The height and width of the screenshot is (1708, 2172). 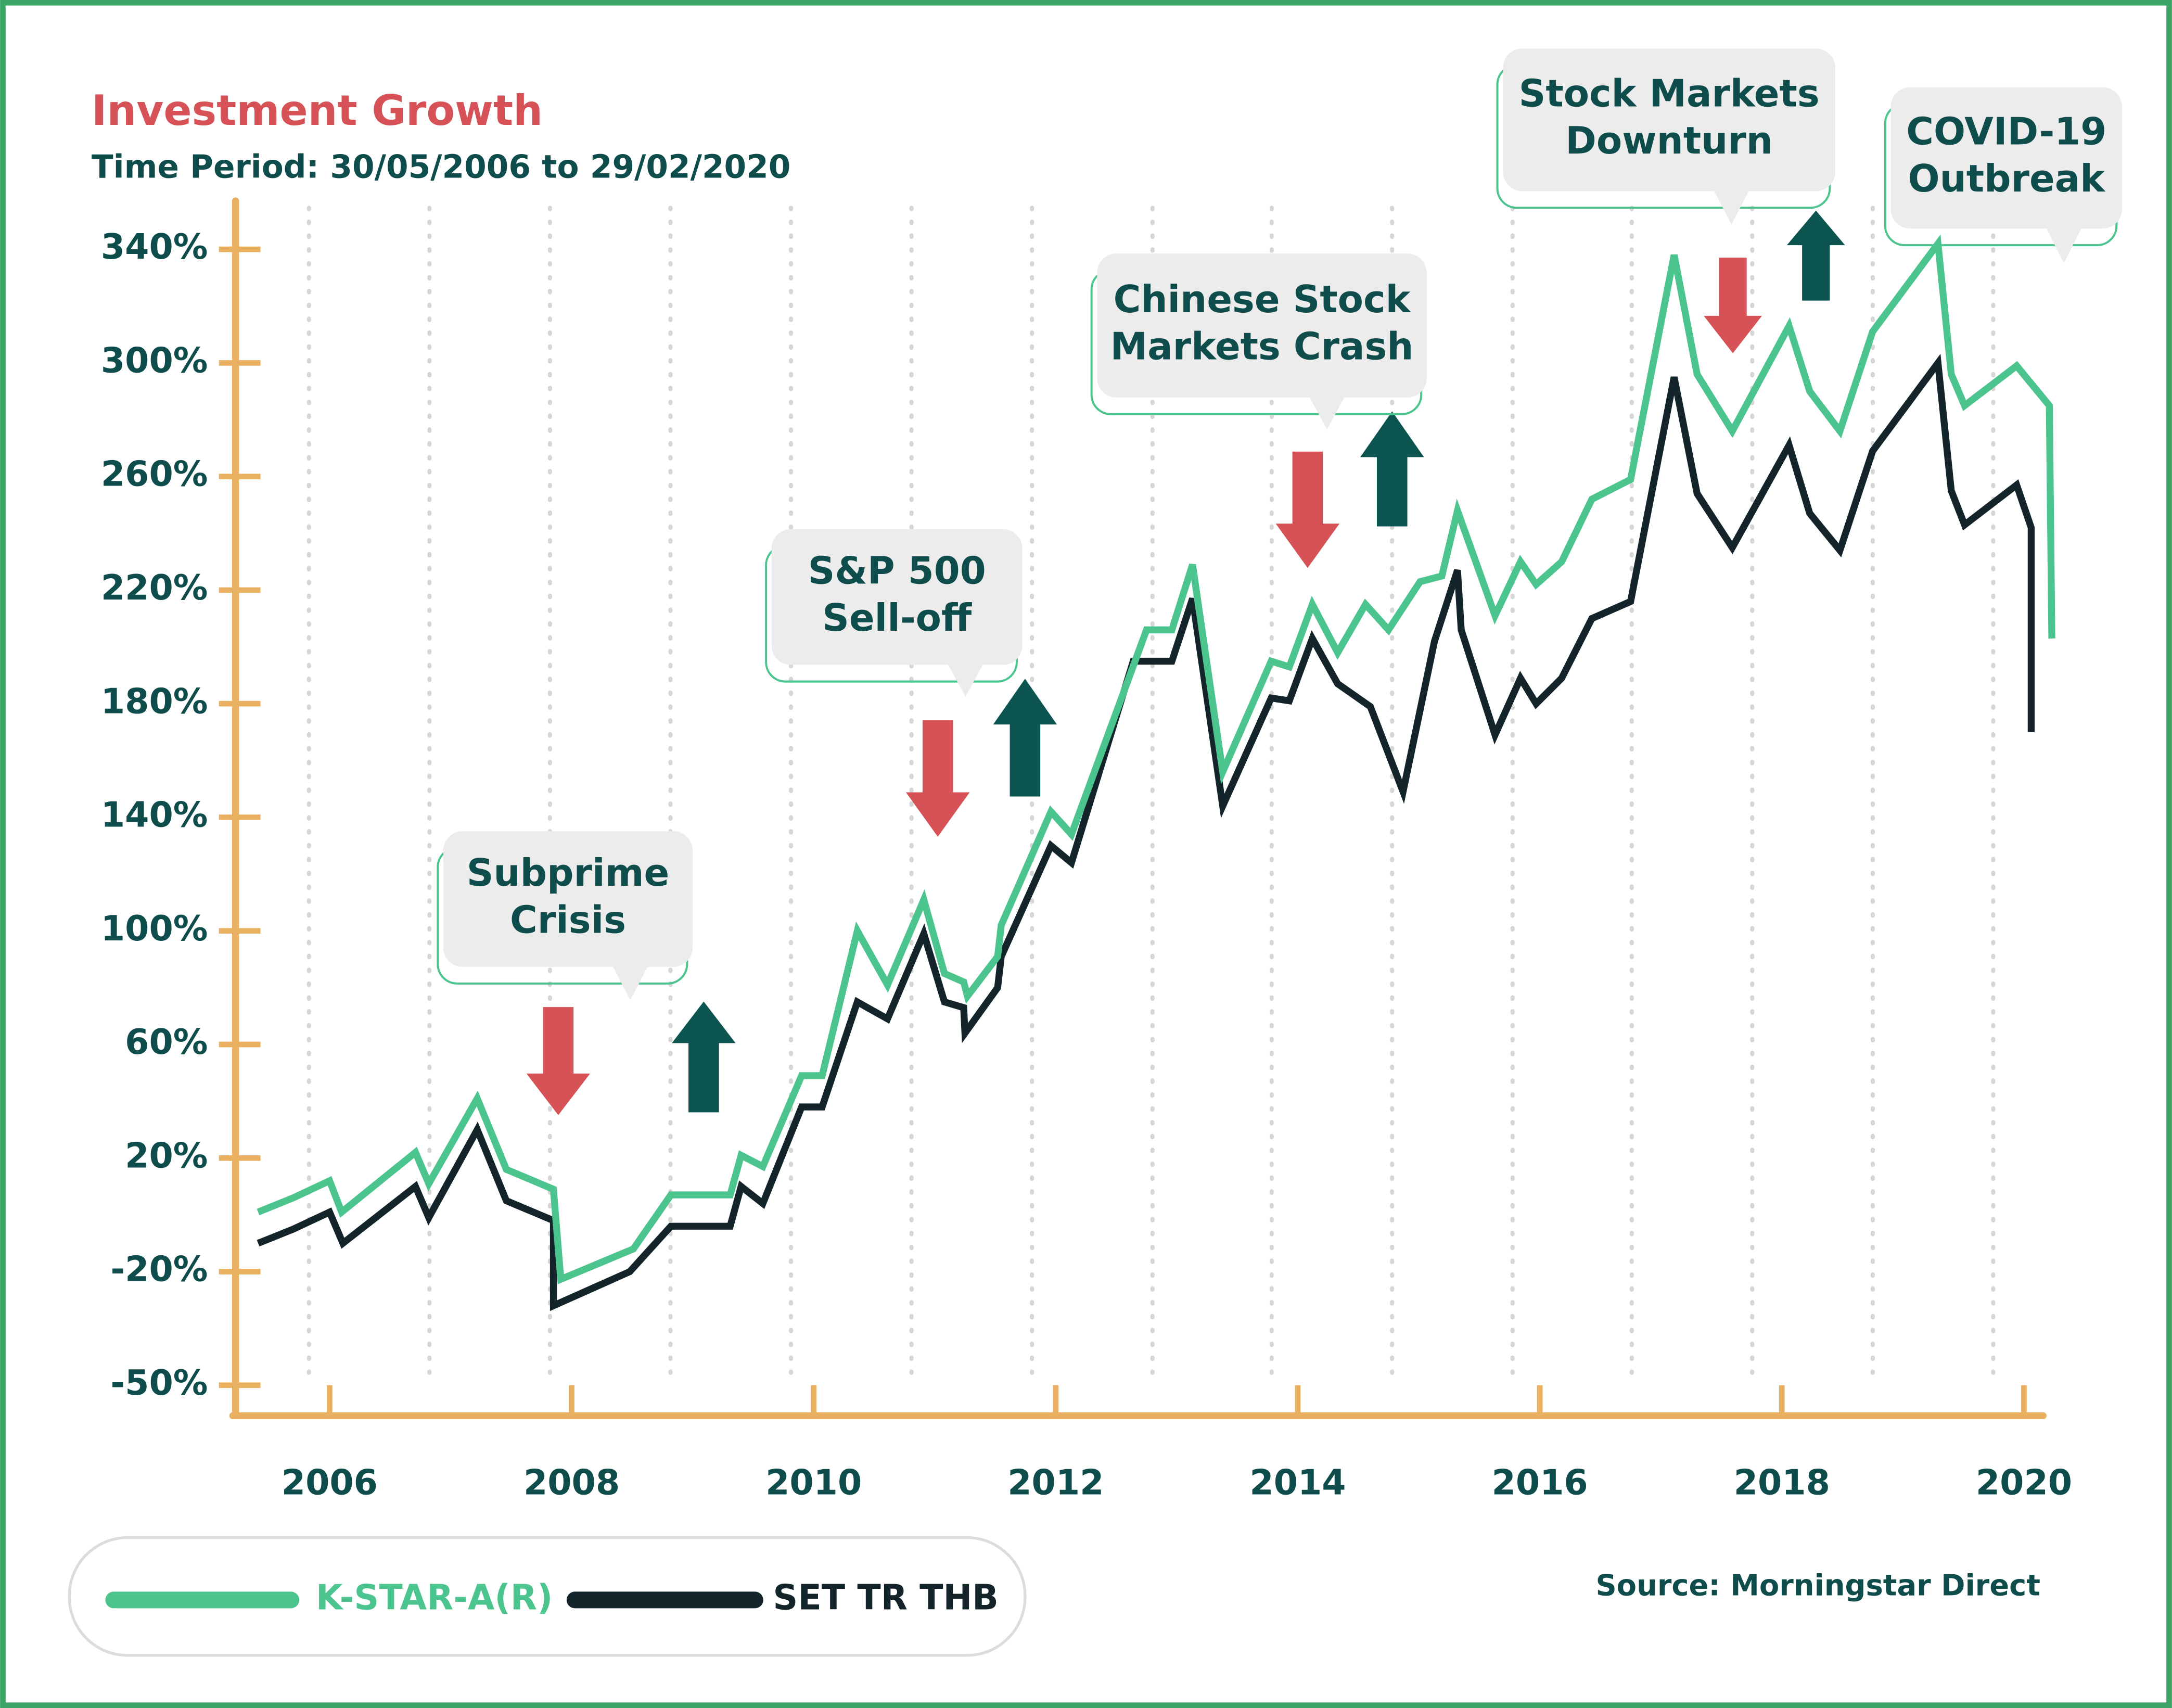 What do you see at coordinates (1817, 1586) in the screenshot?
I see `source: Source: Morningstar Direct` at bounding box center [1817, 1586].